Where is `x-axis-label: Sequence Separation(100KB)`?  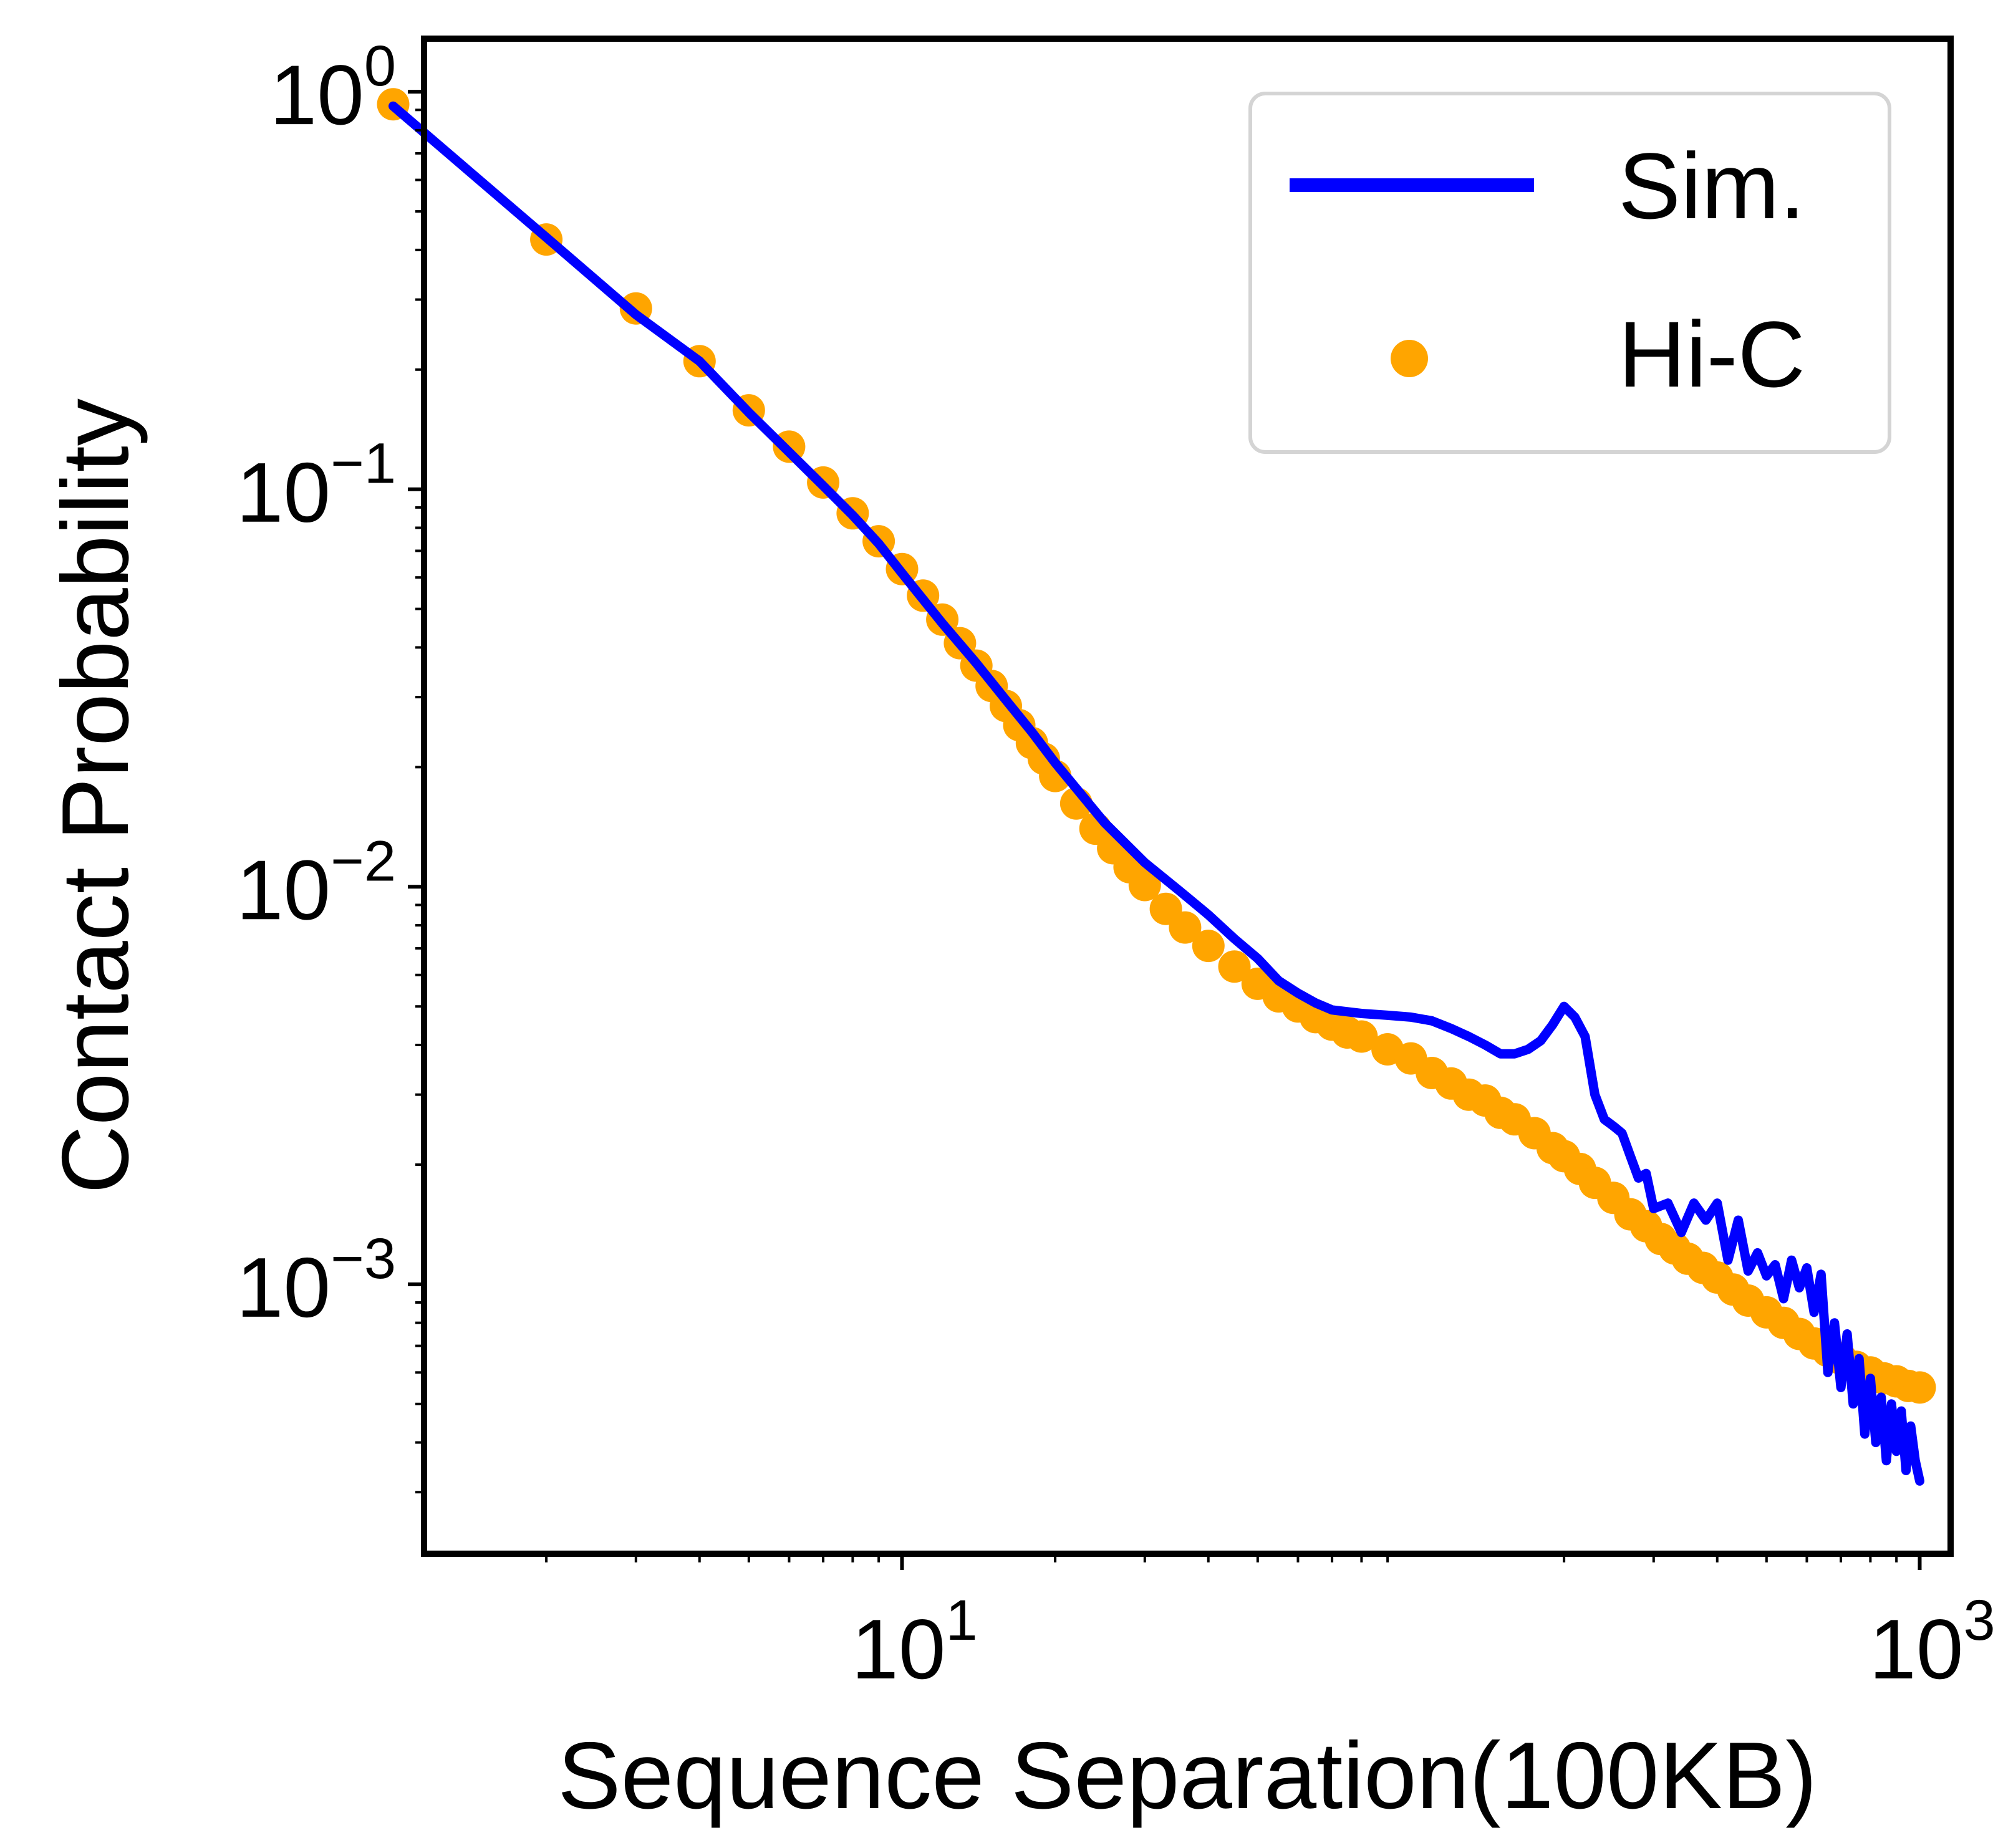
x-axis-label: Sequence Separation(100KB) is located at coordinates (1187, 1776).